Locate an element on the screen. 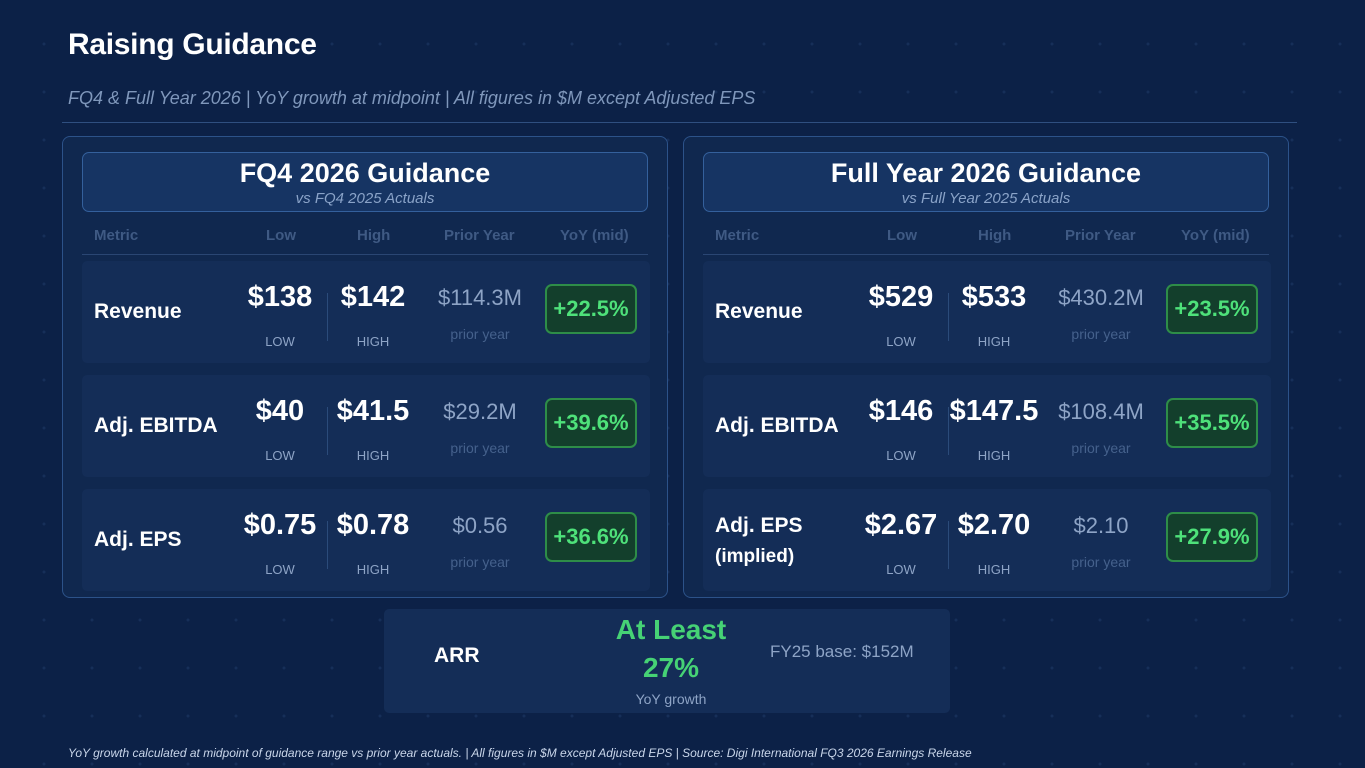 Image resolution: width=1365 pixels, height=768 pixels. prior-year-value: $29.2M is located at coordinates (480, 411).